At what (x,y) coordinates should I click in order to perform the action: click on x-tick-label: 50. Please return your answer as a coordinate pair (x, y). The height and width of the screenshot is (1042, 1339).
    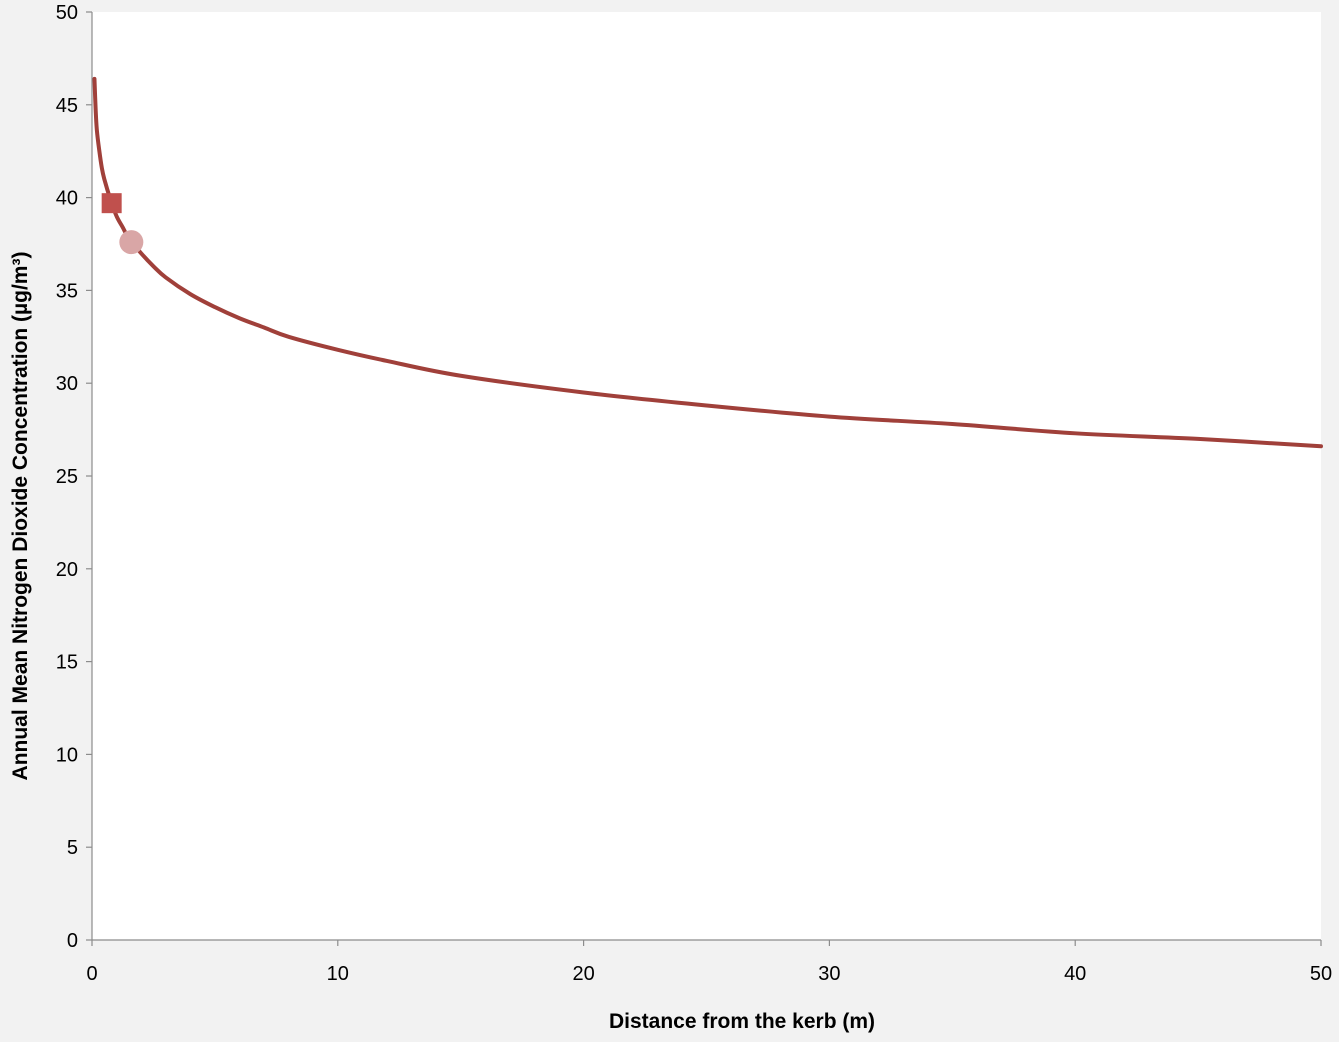
    Looking at the image, I should click on (1321, 974).